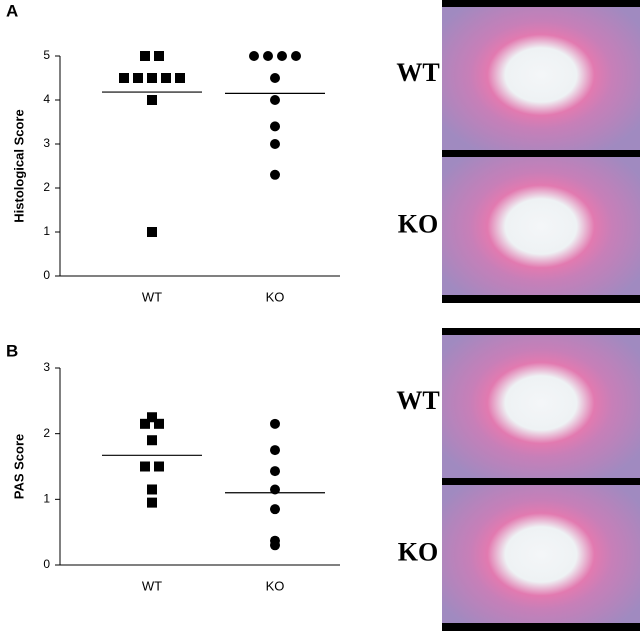 The width and height of the screenshot is (640, 631). What do you see at coordinates (12, 350) in the screenshot?
I see `panel-label: B` at bounding box center [12, 350].